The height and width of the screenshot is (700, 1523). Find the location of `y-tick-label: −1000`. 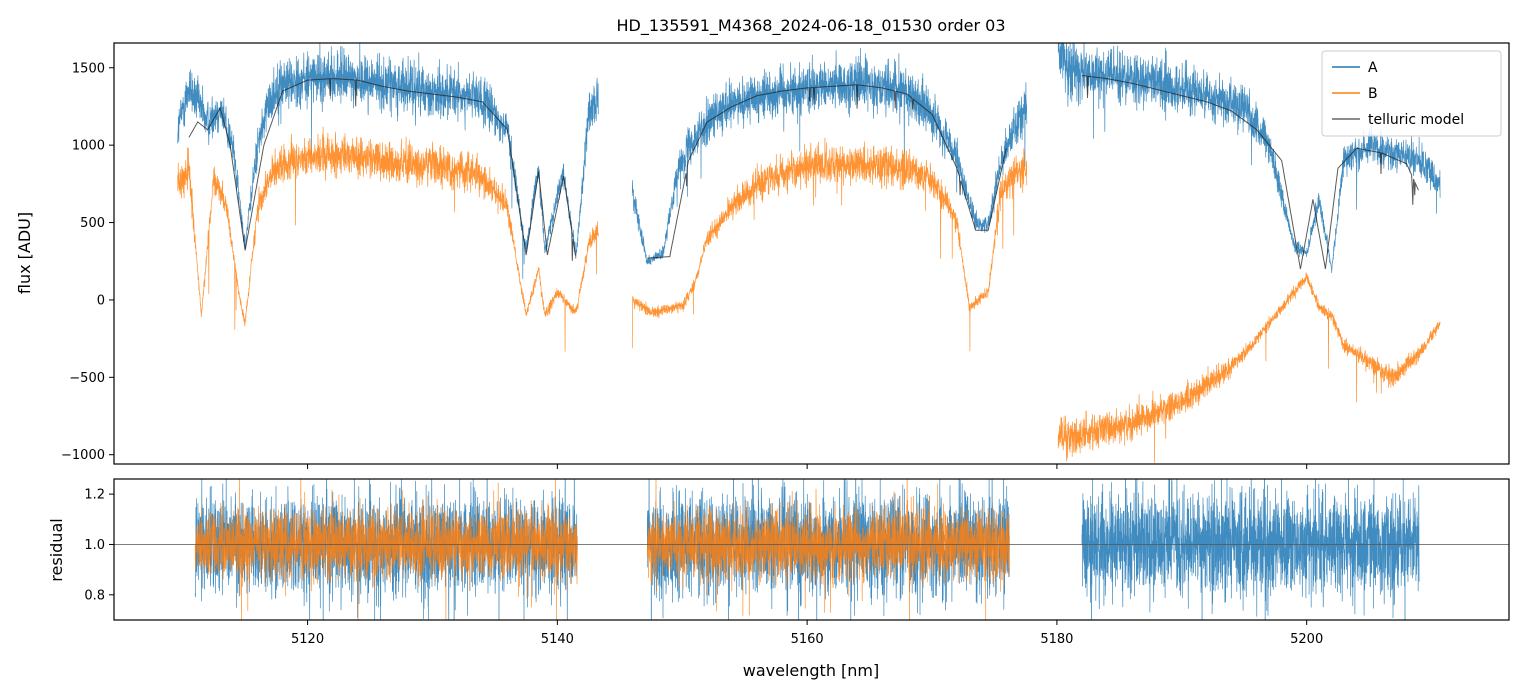

y-tick-label: −1000 is located at coordinates (83, 455).